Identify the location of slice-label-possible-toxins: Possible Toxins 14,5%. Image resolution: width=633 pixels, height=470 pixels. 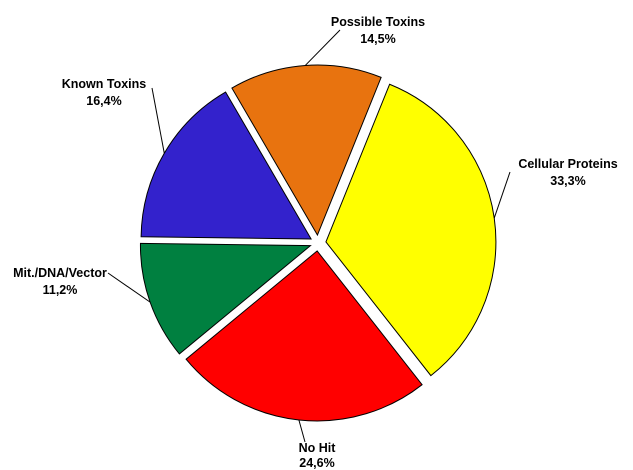
(378, 30).